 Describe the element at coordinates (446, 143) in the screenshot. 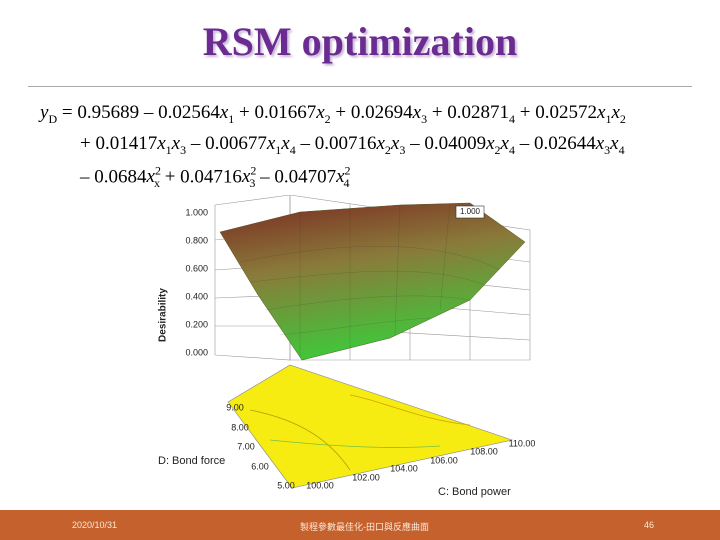

I see `equation-term: – 0.04009` at that location.